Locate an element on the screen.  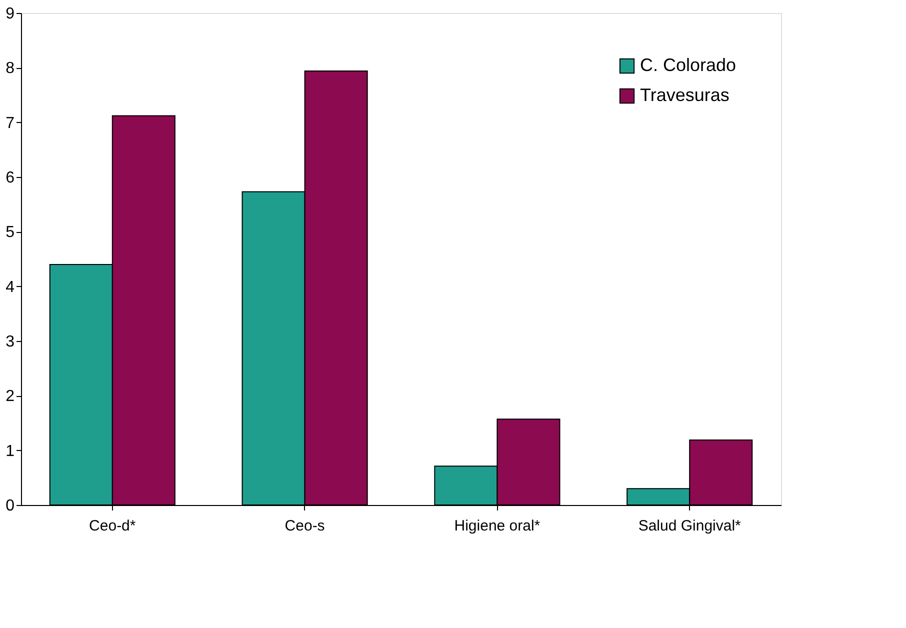
y-tick-label: 8 is located at coordinates (10, 69).